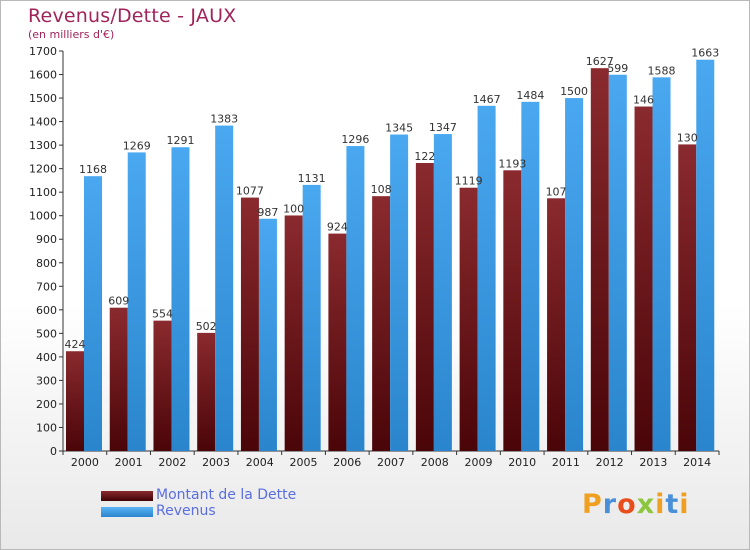 The width and height of the screenshot is (750, 550). What do you see at coordinates (93, 169) in the screenshot?
I see `data-label: 1168` at bounding box center [93, 169].